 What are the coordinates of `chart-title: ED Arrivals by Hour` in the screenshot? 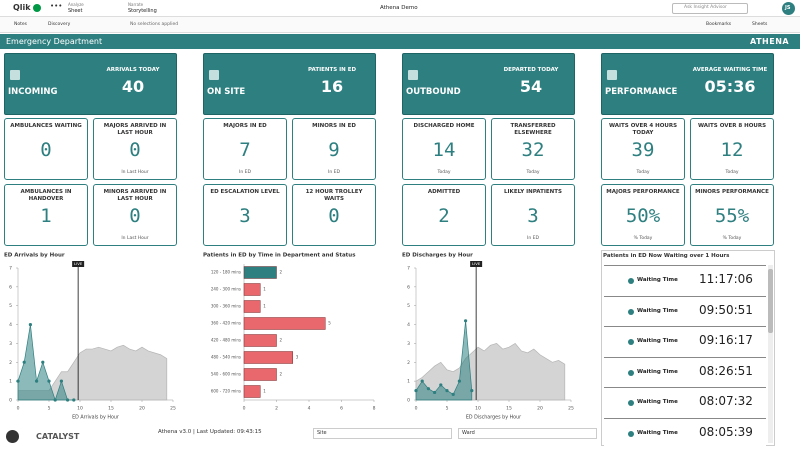 It's located at (34, 256).